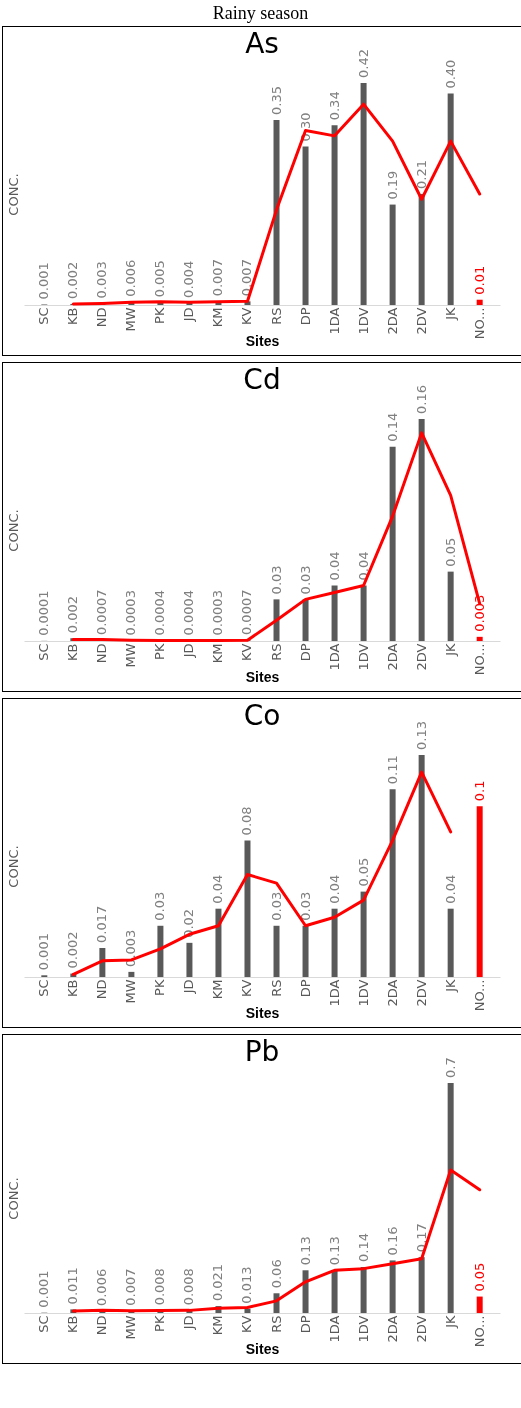 The height and width of the screenshot is (1408, 521). Describe the element at coordinates (262, 1052) in the screenshot. I see `chart-title: Pb` at that location.